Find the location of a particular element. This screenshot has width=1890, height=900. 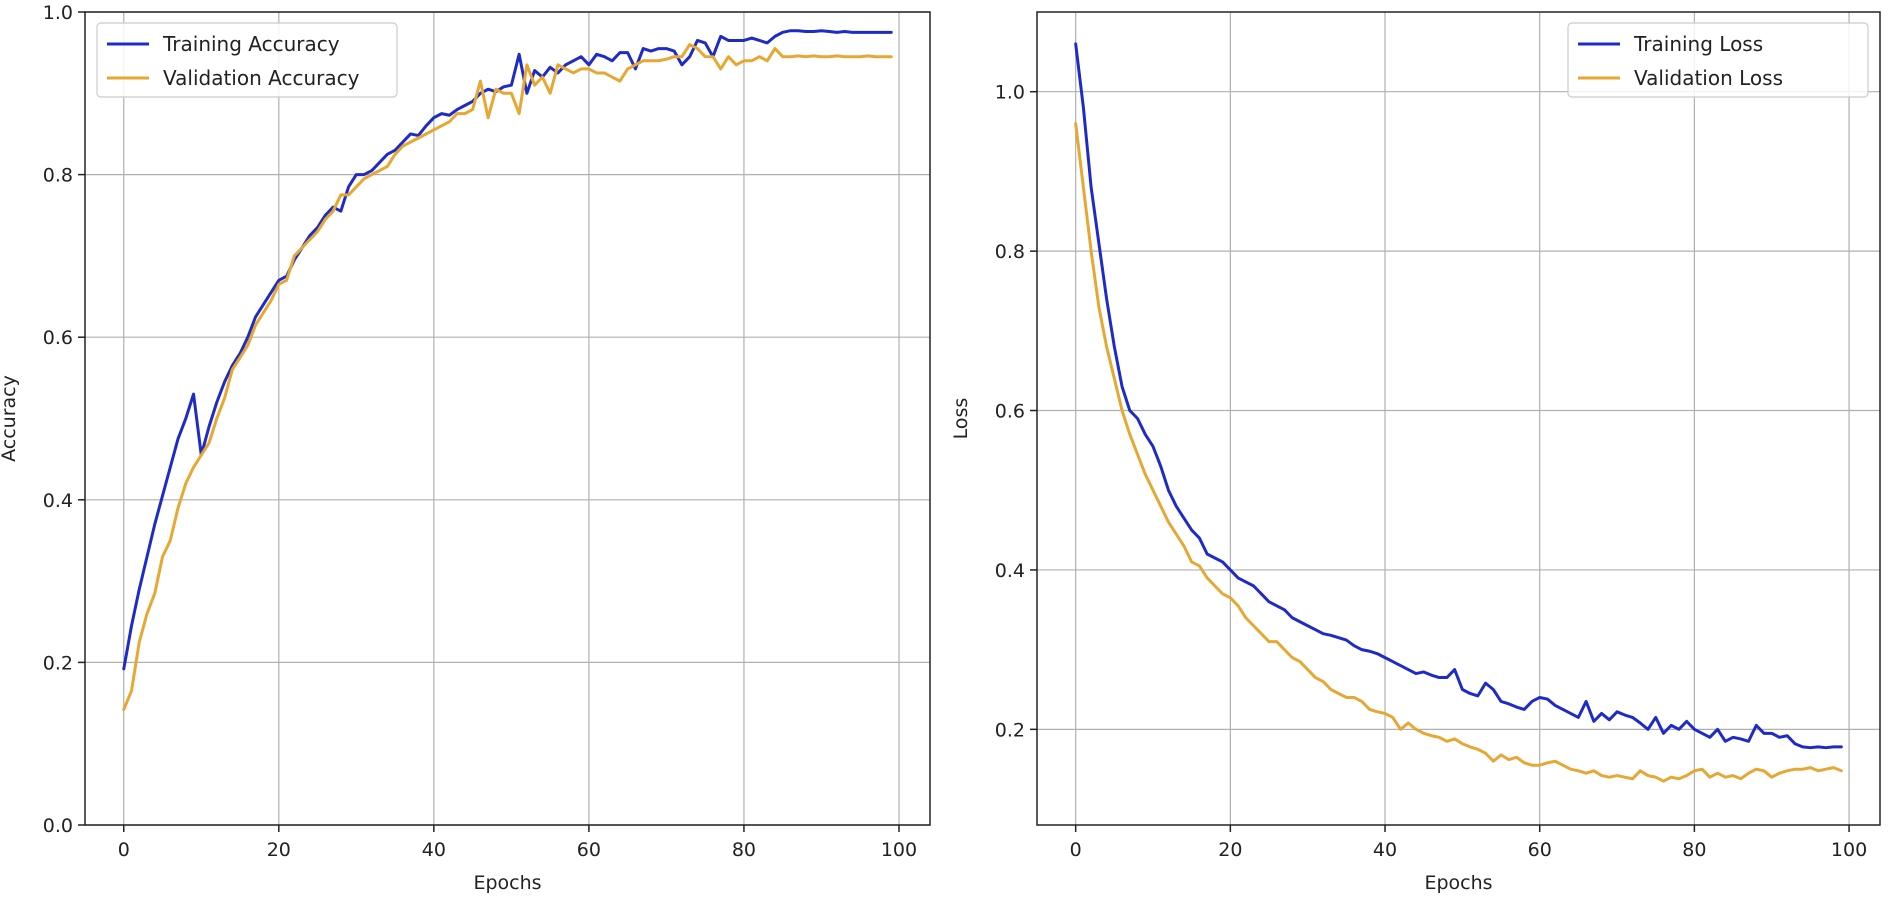

y-axis-label: Loss is located at coordinates (961, 419).